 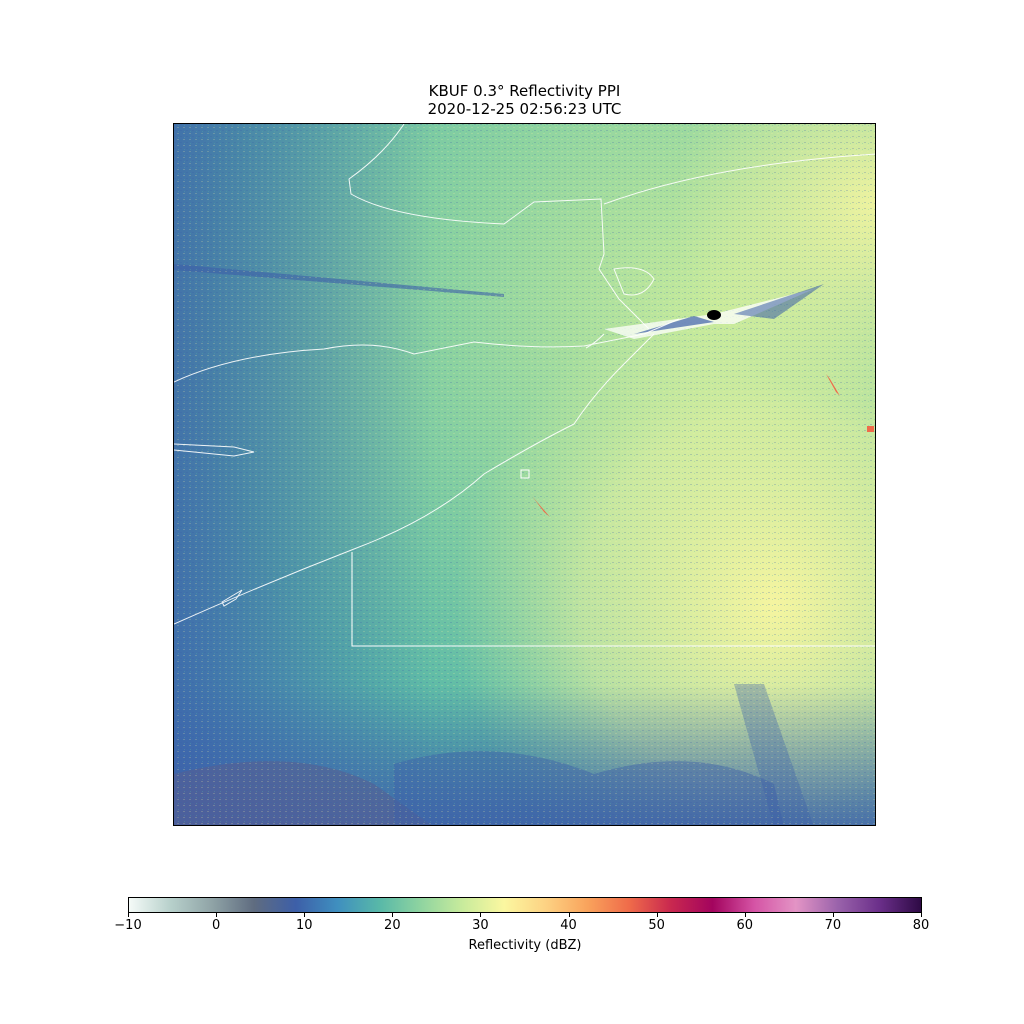 I want to click on colorbar-tick-label: 40, so click(x=568, y=925).